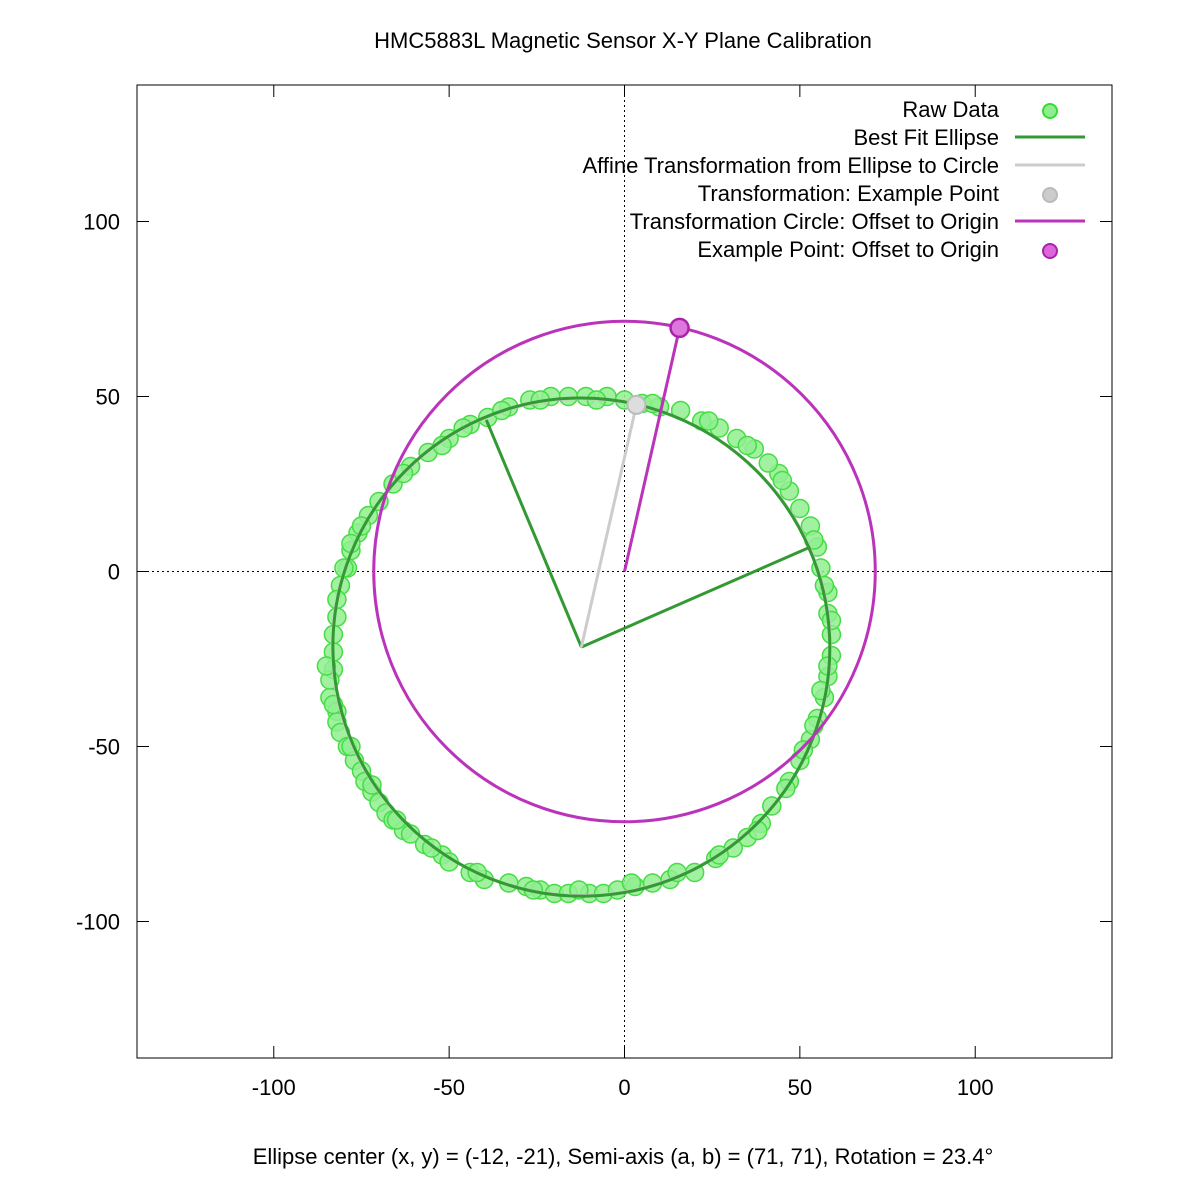  Describe the element at coordinates (101, 222) in the screenshot. I see `y-tick-label: 100` at that location.